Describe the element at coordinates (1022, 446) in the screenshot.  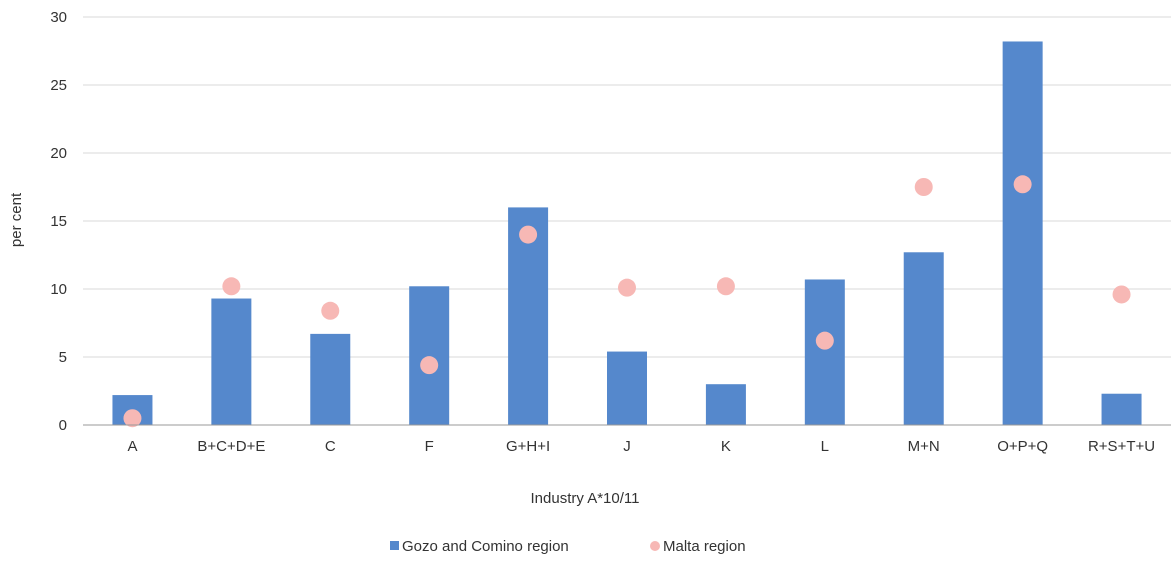
I see `x-tick-label: O+P+Q` at that location.